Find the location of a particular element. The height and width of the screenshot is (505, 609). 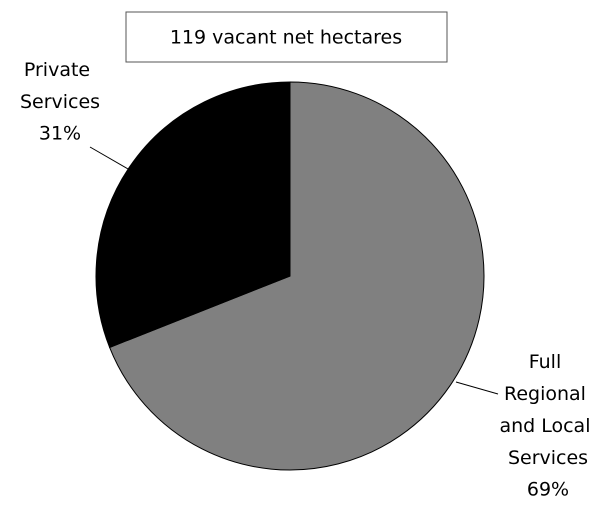

slice-value-label: 31% is located at coordinates (60, 134).